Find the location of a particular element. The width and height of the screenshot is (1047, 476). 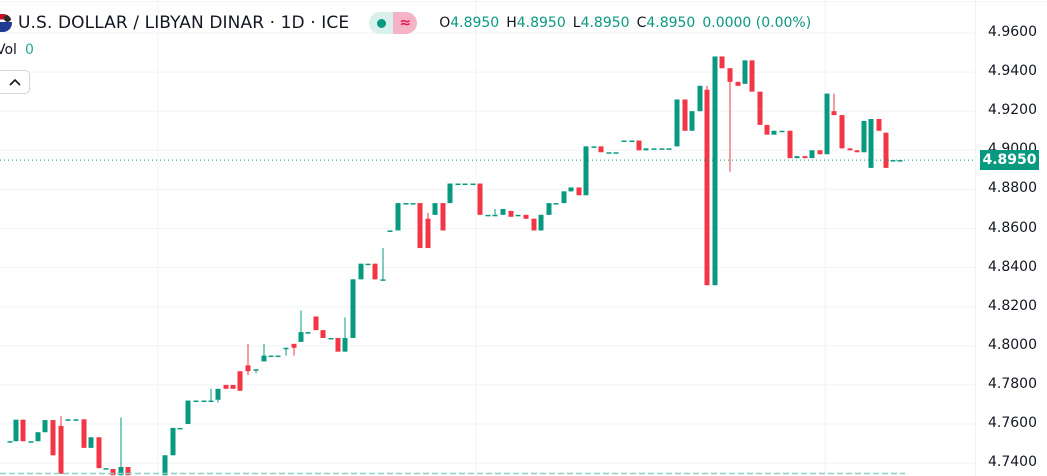

price-axis-label: 4.7600 is located at coordinates (1012, 423).